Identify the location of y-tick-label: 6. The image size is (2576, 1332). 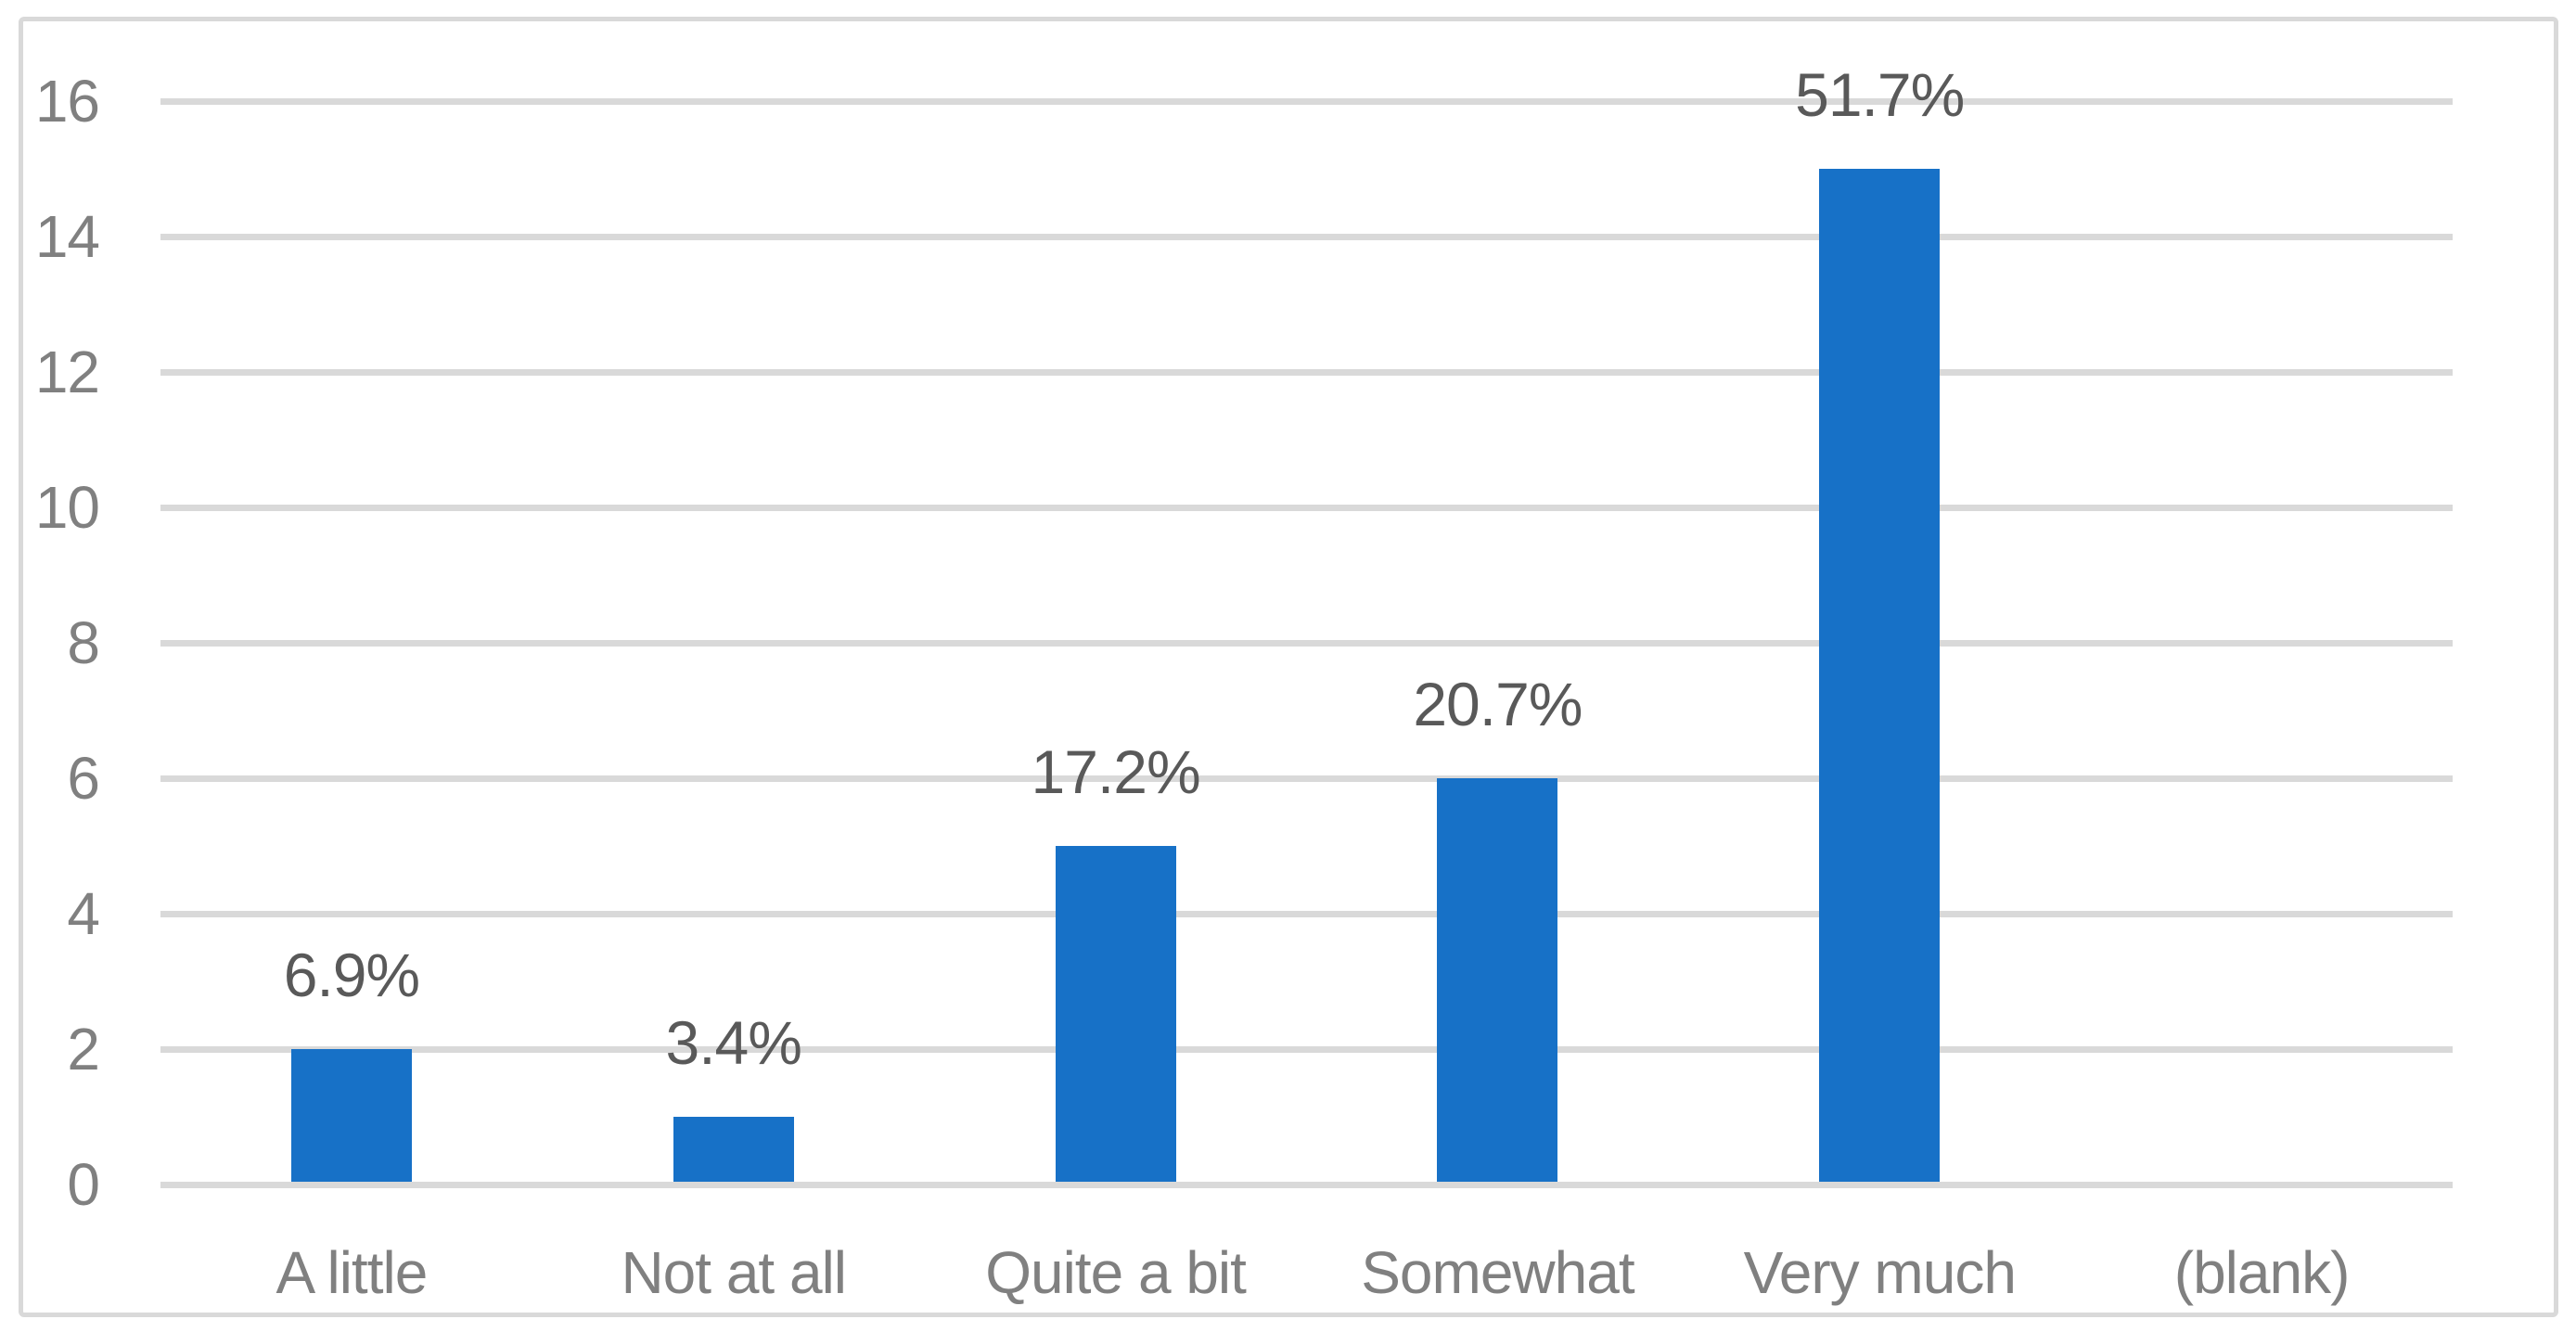
(83, 778).